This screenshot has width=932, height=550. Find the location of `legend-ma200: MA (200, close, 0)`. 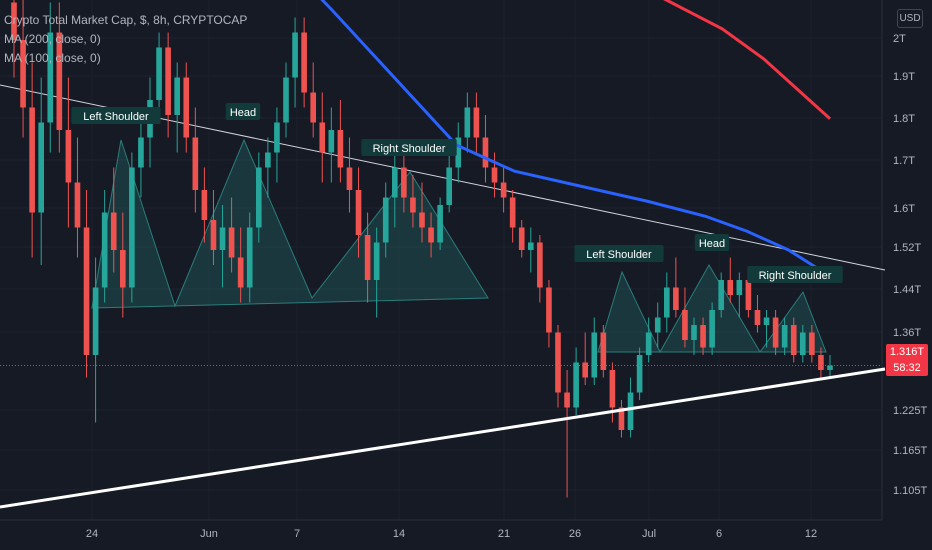

legend-ma200: MA (200, close, 0) is located at coordinates (52, 39).